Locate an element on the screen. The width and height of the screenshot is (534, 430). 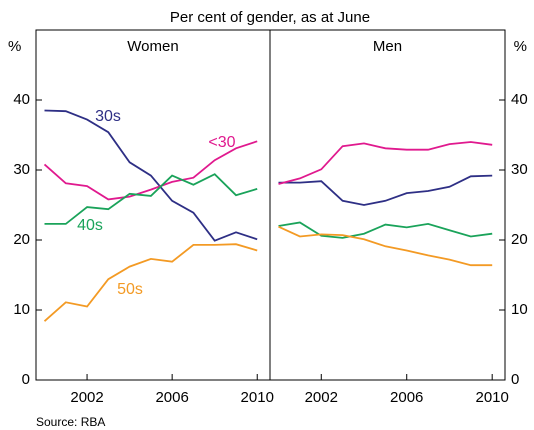
series-label: 30s is located at coordinates (108, 116).